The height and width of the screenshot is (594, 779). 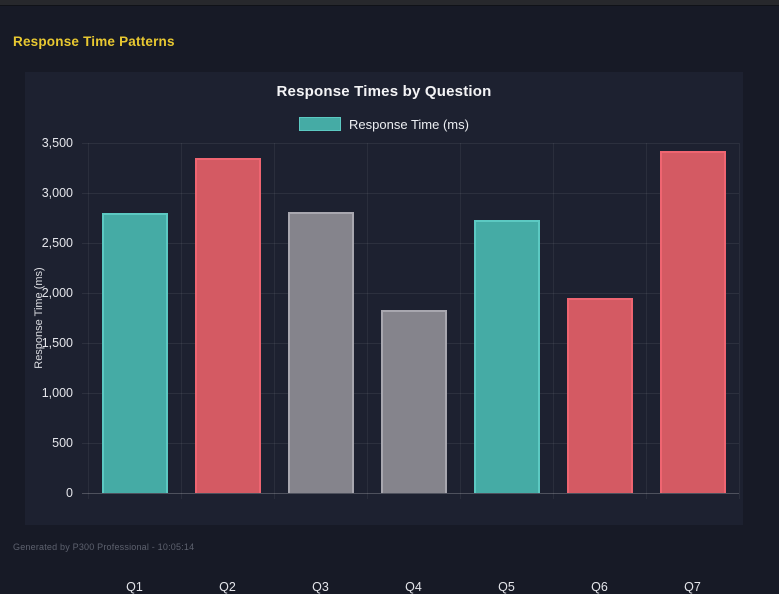 I want to click on y-axis-tick-label: 3,500, so click(x=57, y=143).